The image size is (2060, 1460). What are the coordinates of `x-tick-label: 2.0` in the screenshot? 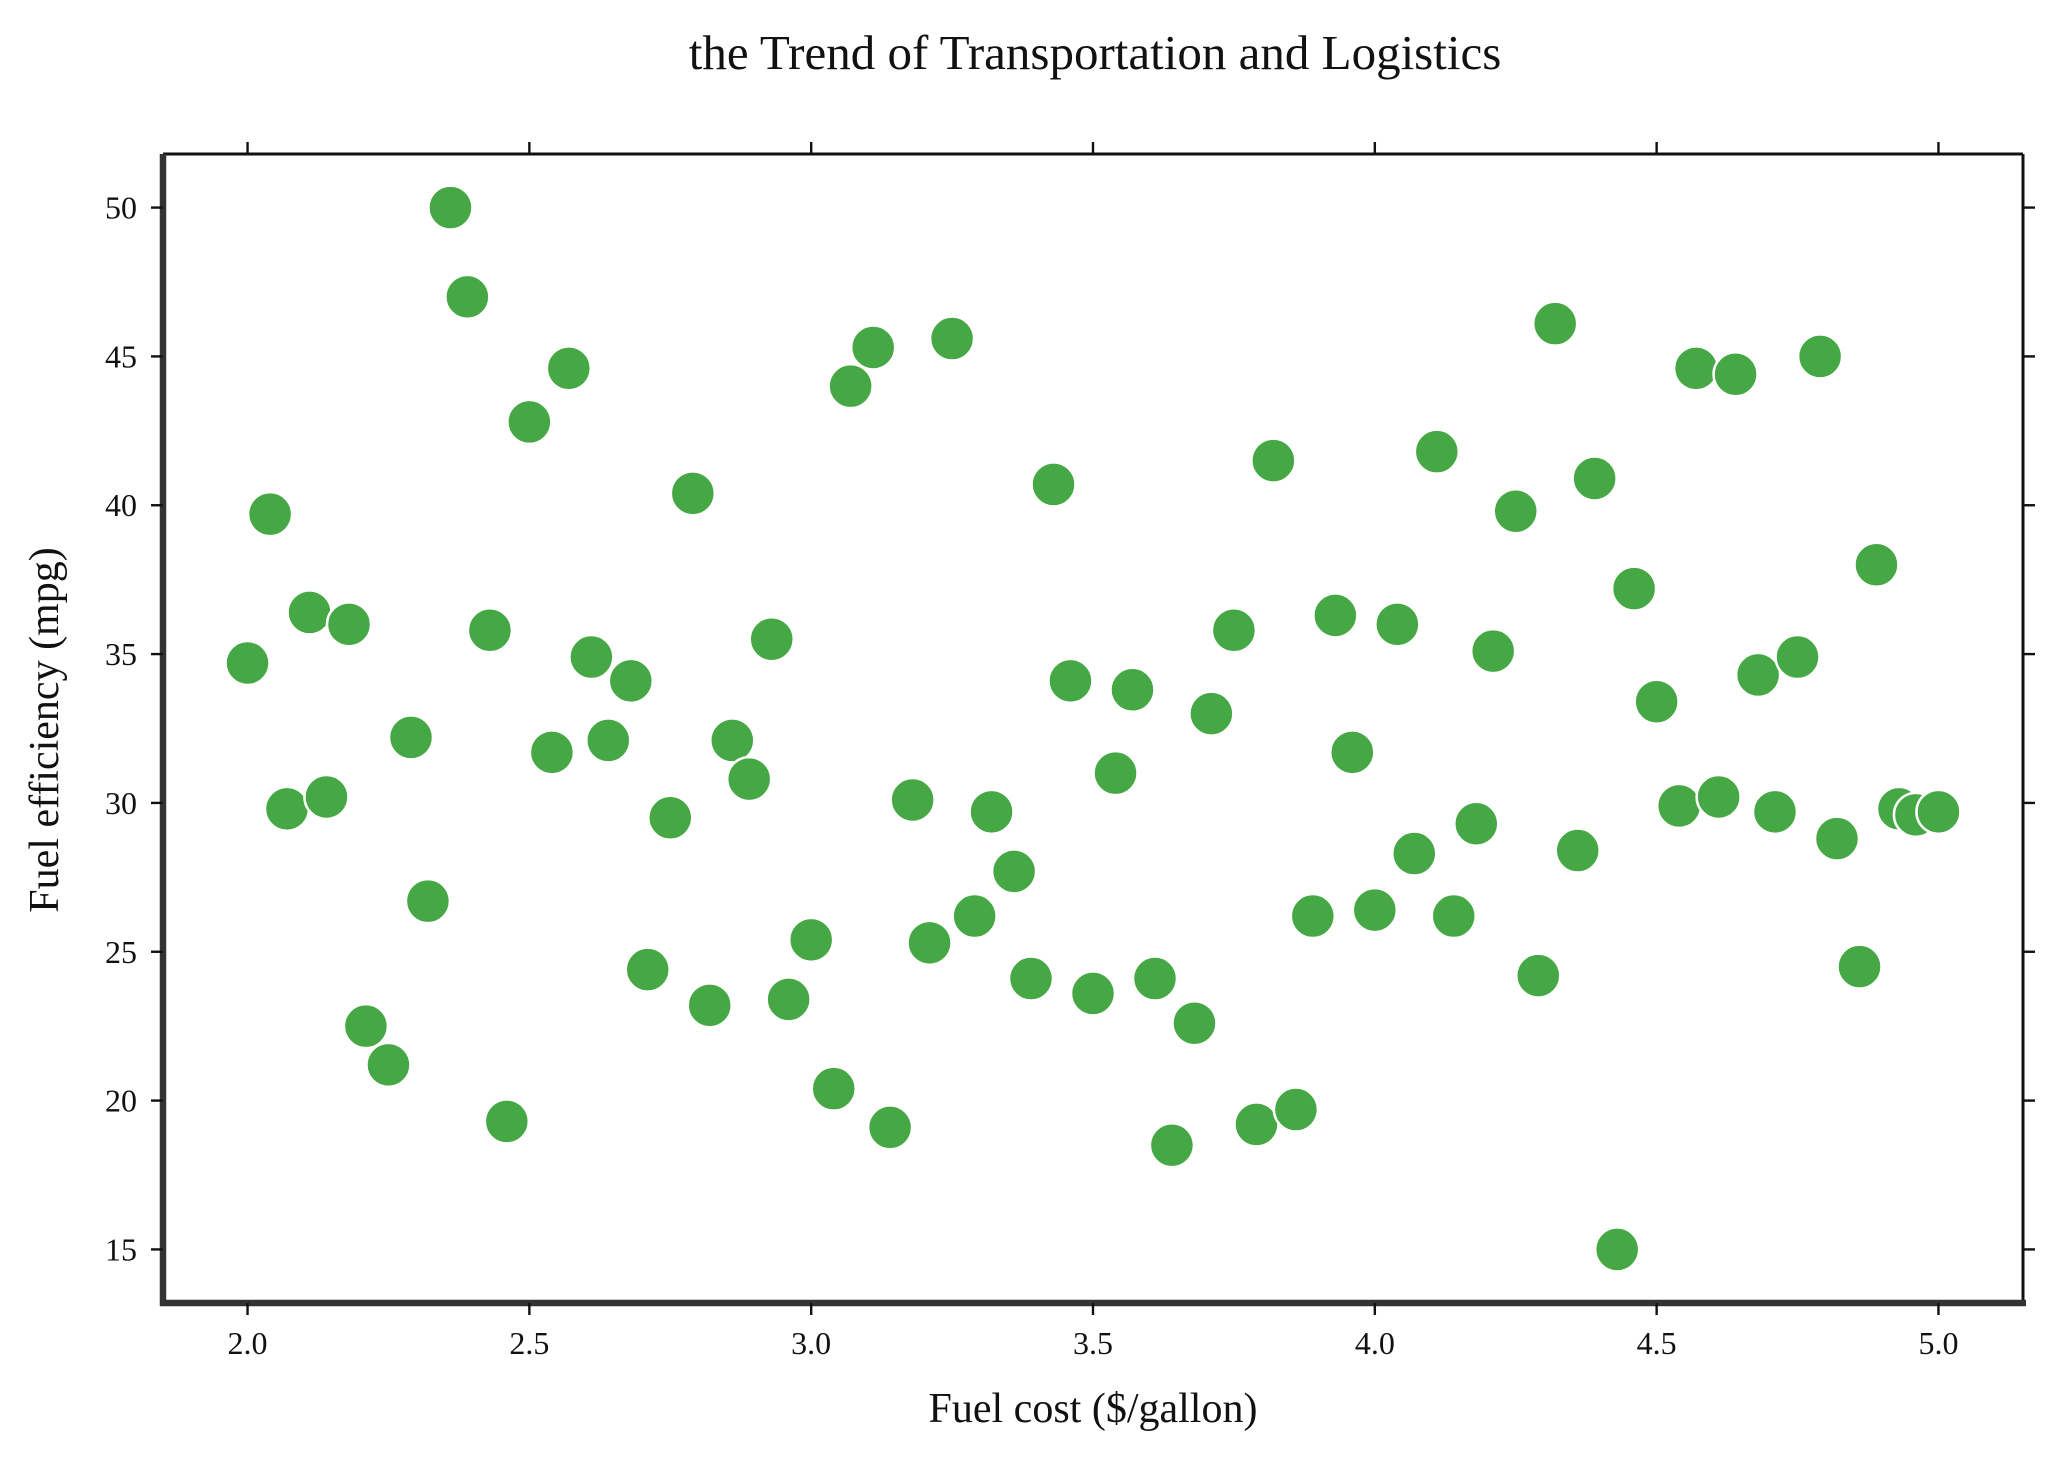 It's located at (248, 1343).